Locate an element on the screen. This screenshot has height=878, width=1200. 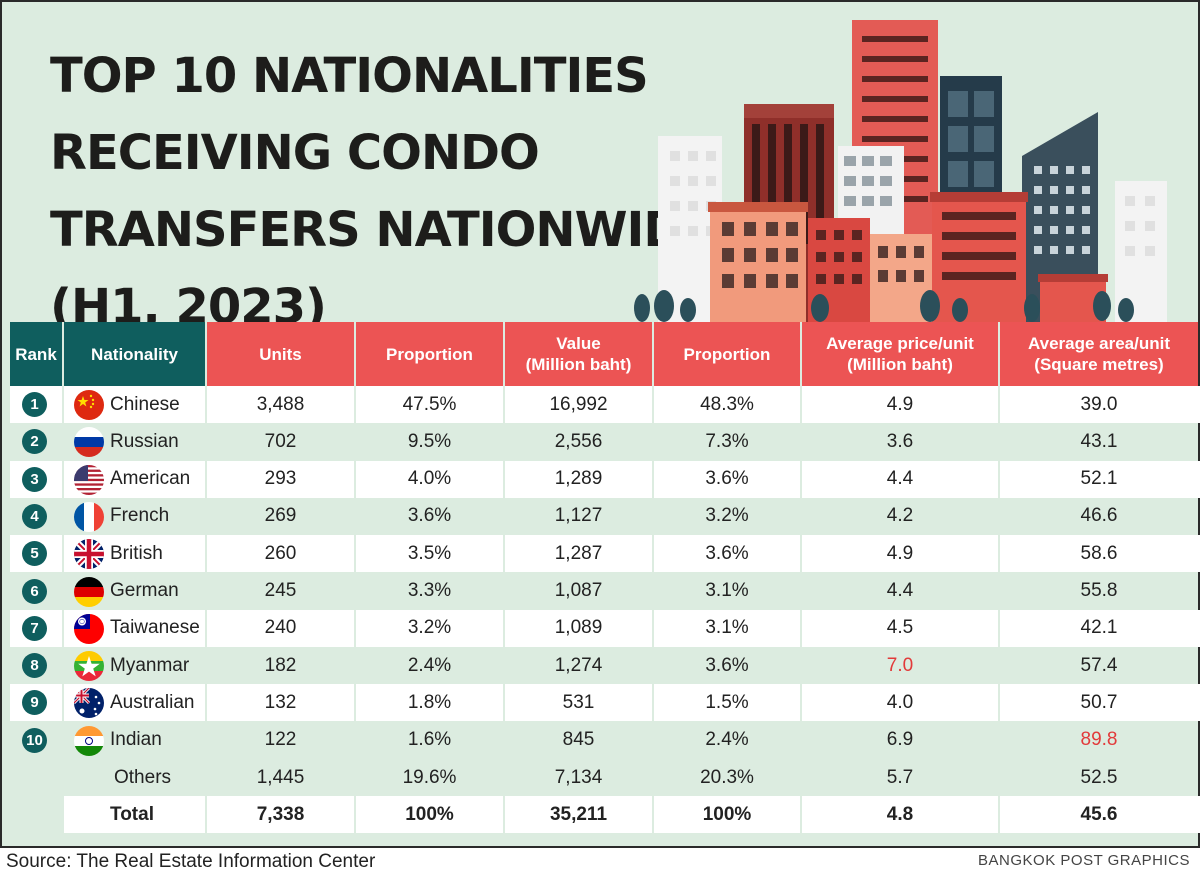
cell-value: 16,992 is located at coordinates (578, 404).